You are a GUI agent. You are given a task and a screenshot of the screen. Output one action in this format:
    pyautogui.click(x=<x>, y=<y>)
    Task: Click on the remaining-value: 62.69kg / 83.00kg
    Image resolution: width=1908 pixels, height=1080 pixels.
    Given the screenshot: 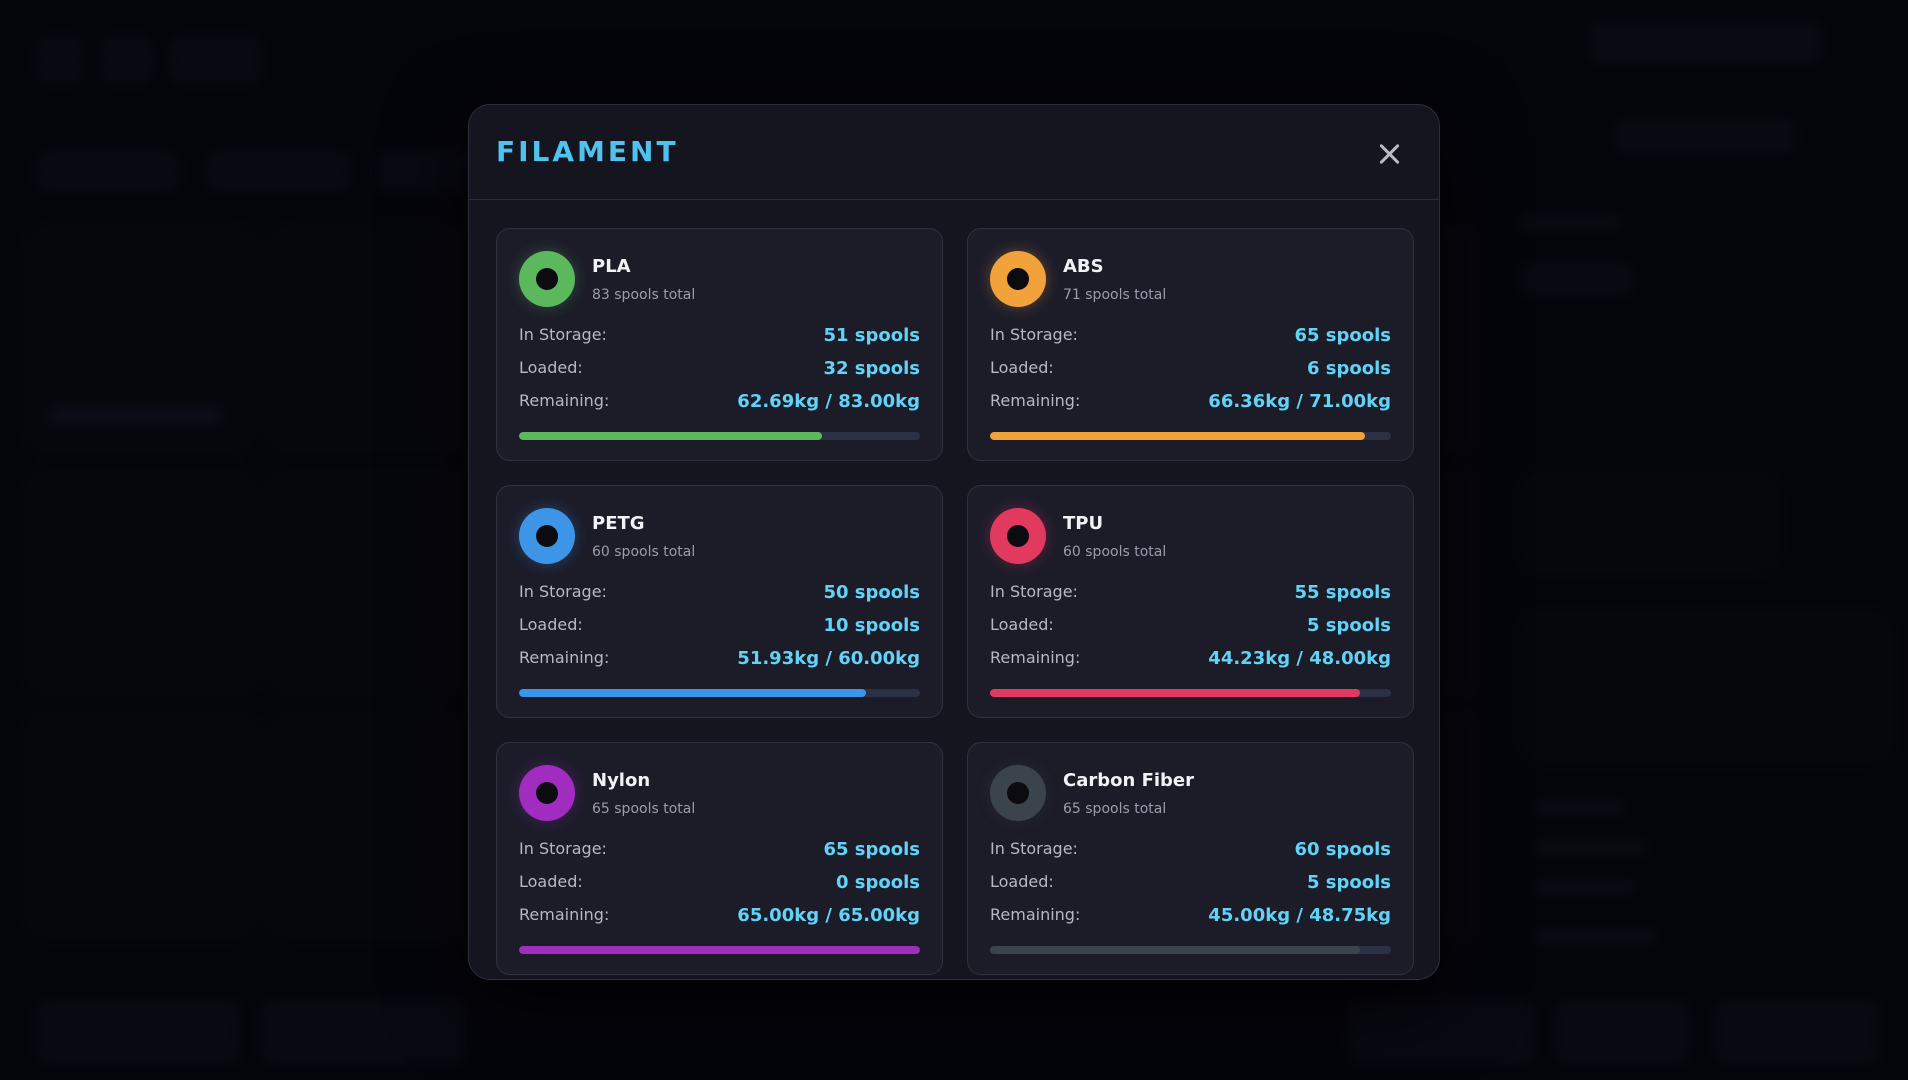 What is the action you would take?
    pyautogui.click(x=828, y=401)
    